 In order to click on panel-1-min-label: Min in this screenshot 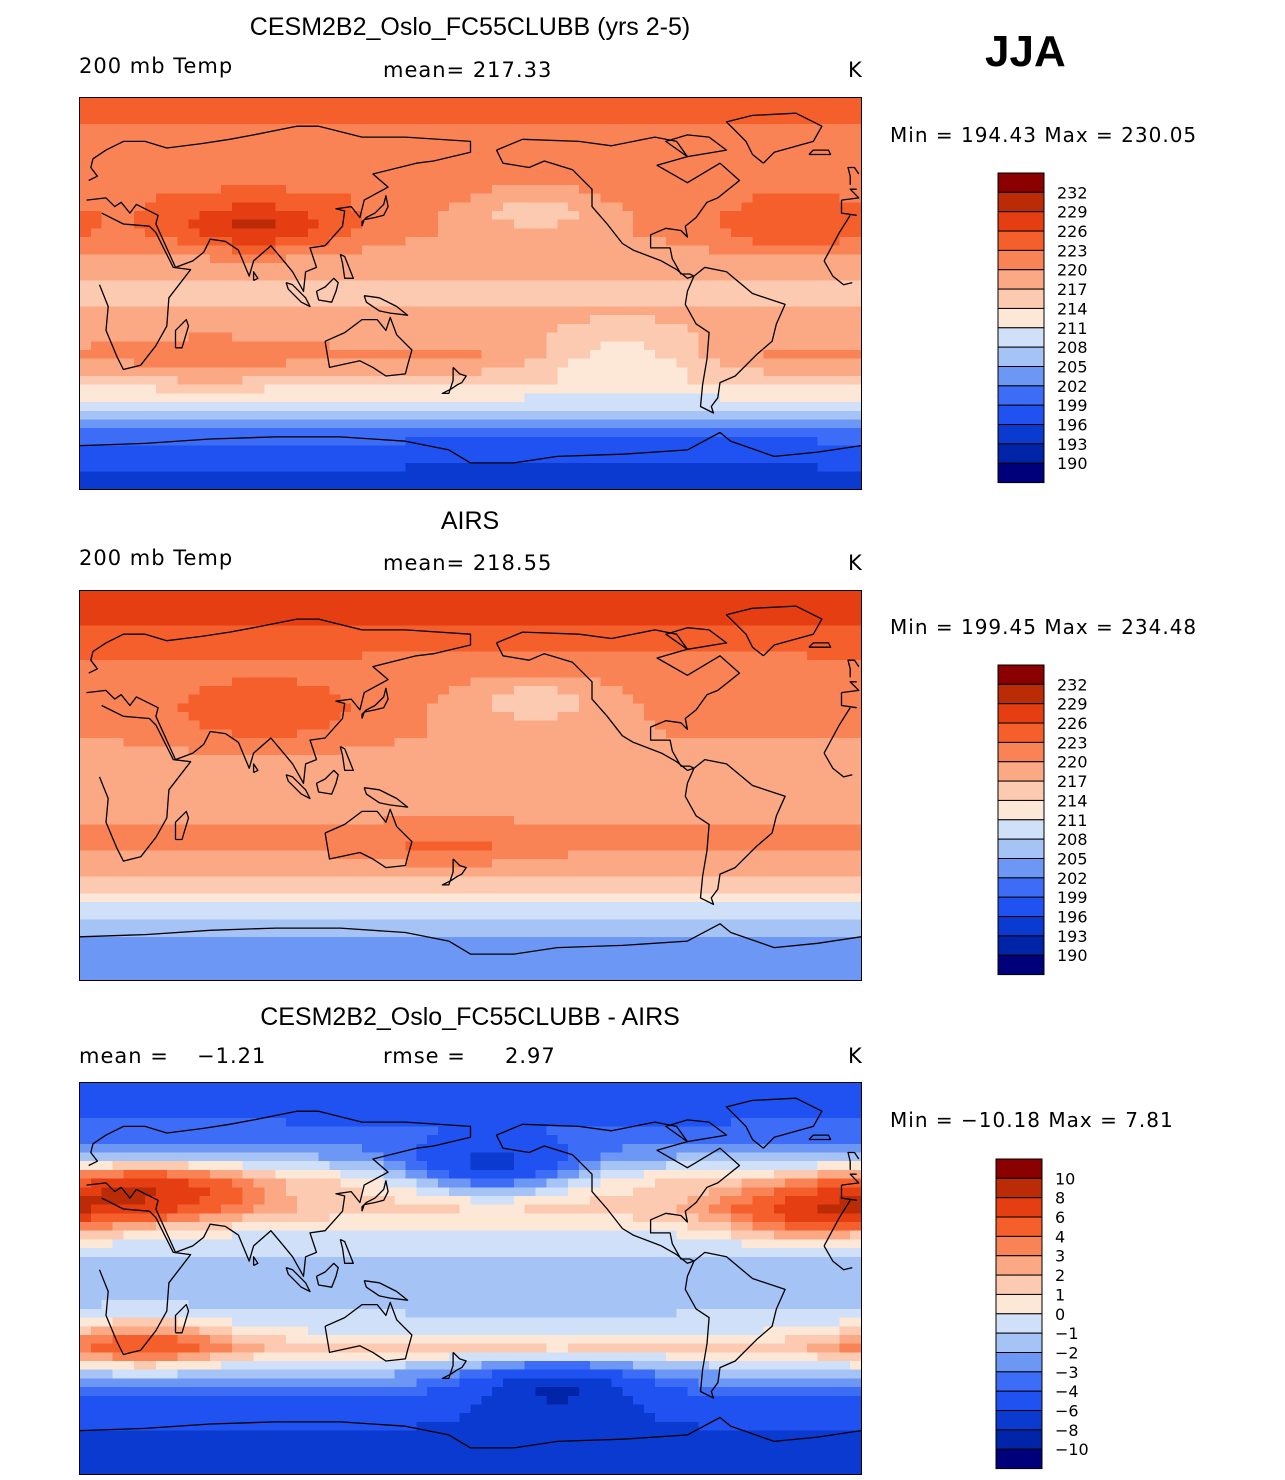, I will do `click(909, 135)`.